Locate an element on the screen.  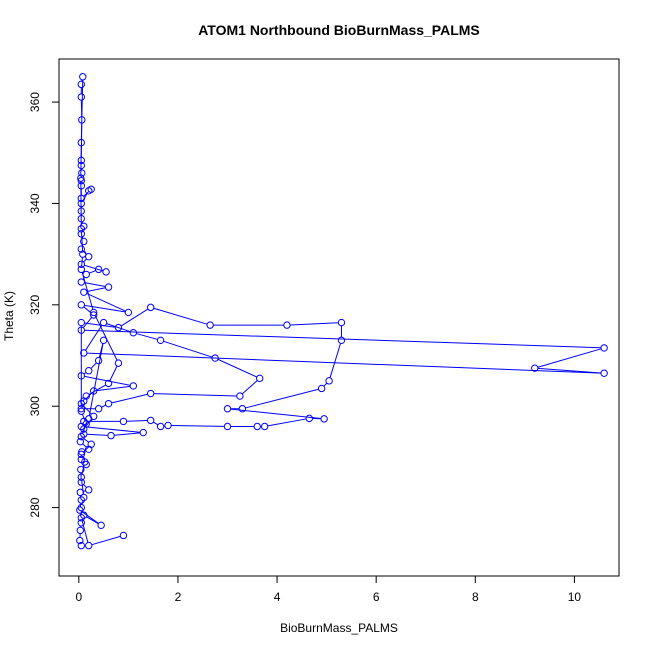
x-axis: 0 2 4 6 8 10 is located at coordinates (328, 589).